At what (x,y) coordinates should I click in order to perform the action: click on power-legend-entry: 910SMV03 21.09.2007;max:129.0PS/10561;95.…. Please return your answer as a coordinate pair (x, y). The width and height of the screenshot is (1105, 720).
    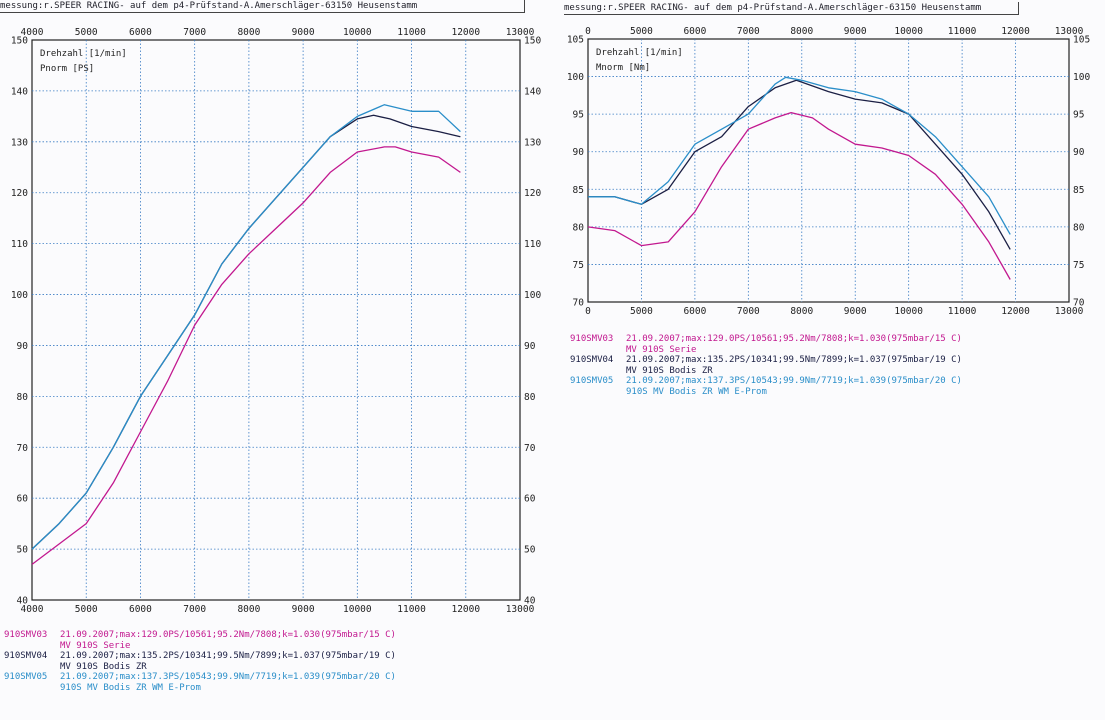
    Looking at the image, I should click on (200, 635).